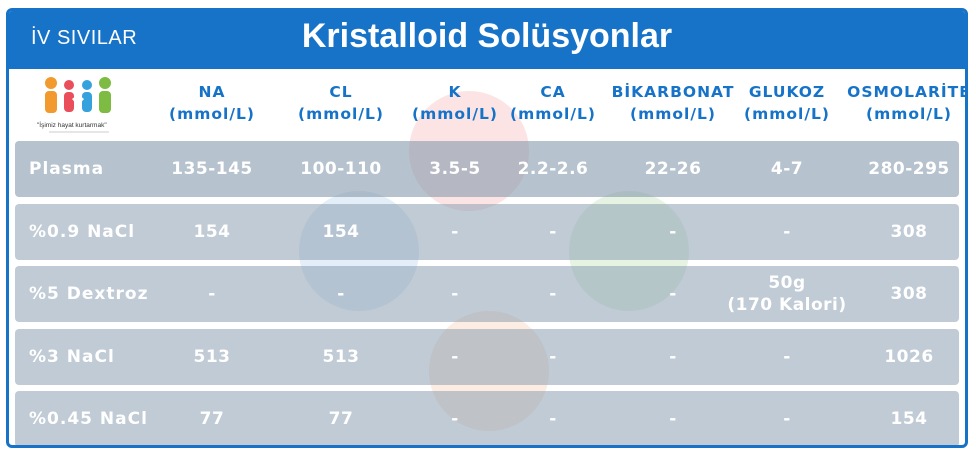 The height and width of the screenshot is (458, 976). I want to click on column-name: GLUKOZ, so click(787, 92).